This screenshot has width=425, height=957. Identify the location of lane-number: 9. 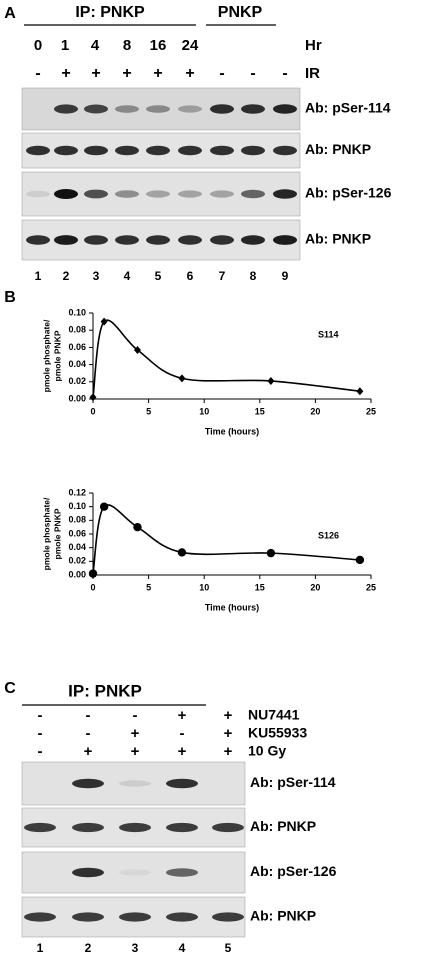
(285, 276).